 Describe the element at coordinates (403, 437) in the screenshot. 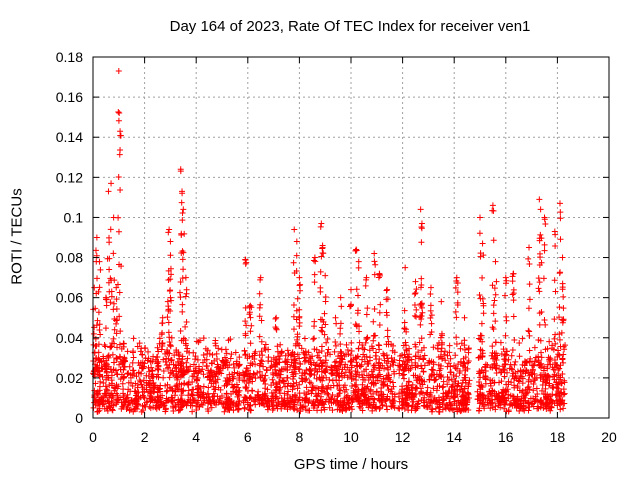

I see `x-tick-label: 12` at that location.